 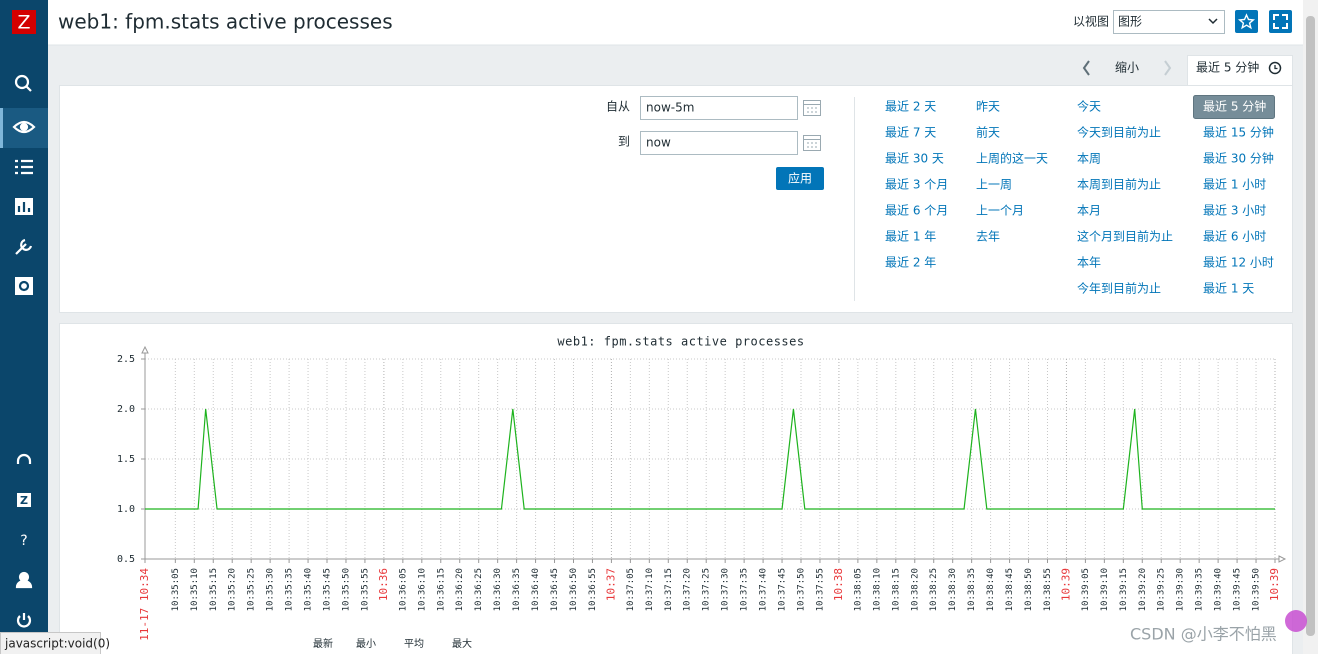 I want to click on support-icon, so click(x=24, y=458).